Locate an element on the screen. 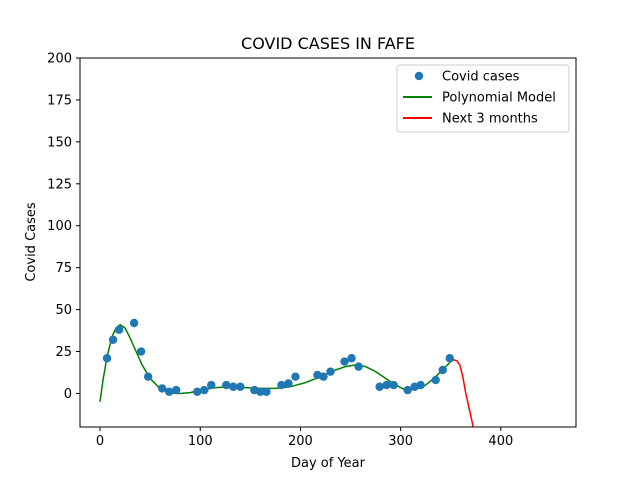 This screenshot has height=480, width=640. x-tick-label: 100 is located at coordinates (200, 441).